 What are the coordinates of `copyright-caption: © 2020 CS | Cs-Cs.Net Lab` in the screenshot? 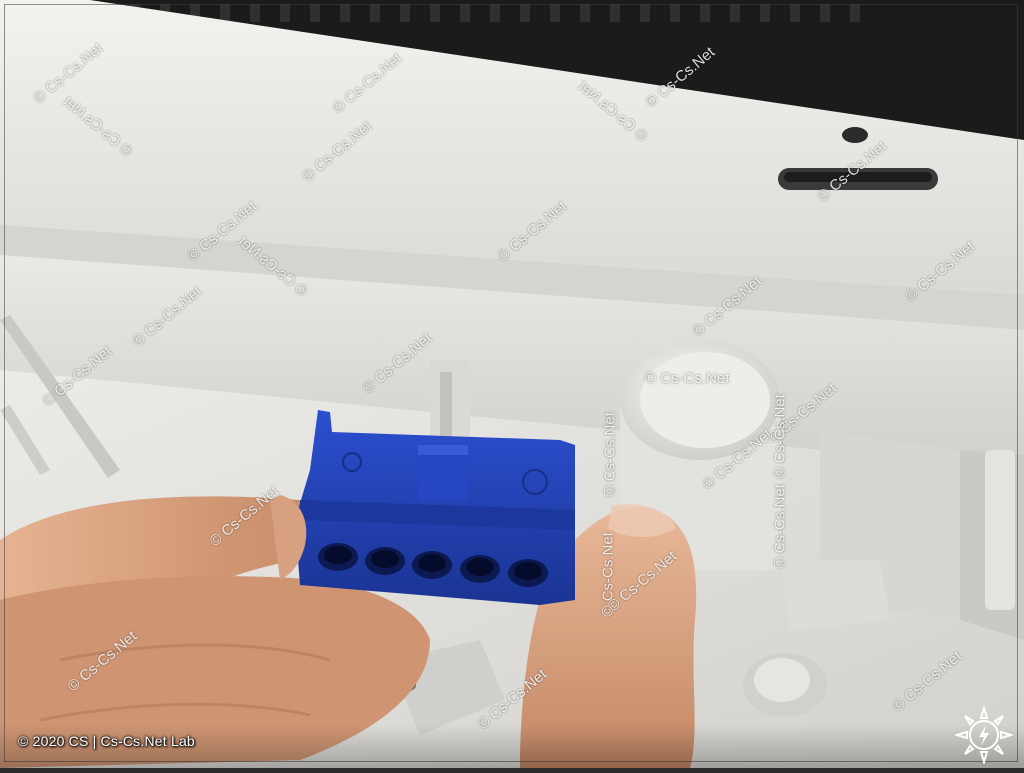 It's located at (106, 741).